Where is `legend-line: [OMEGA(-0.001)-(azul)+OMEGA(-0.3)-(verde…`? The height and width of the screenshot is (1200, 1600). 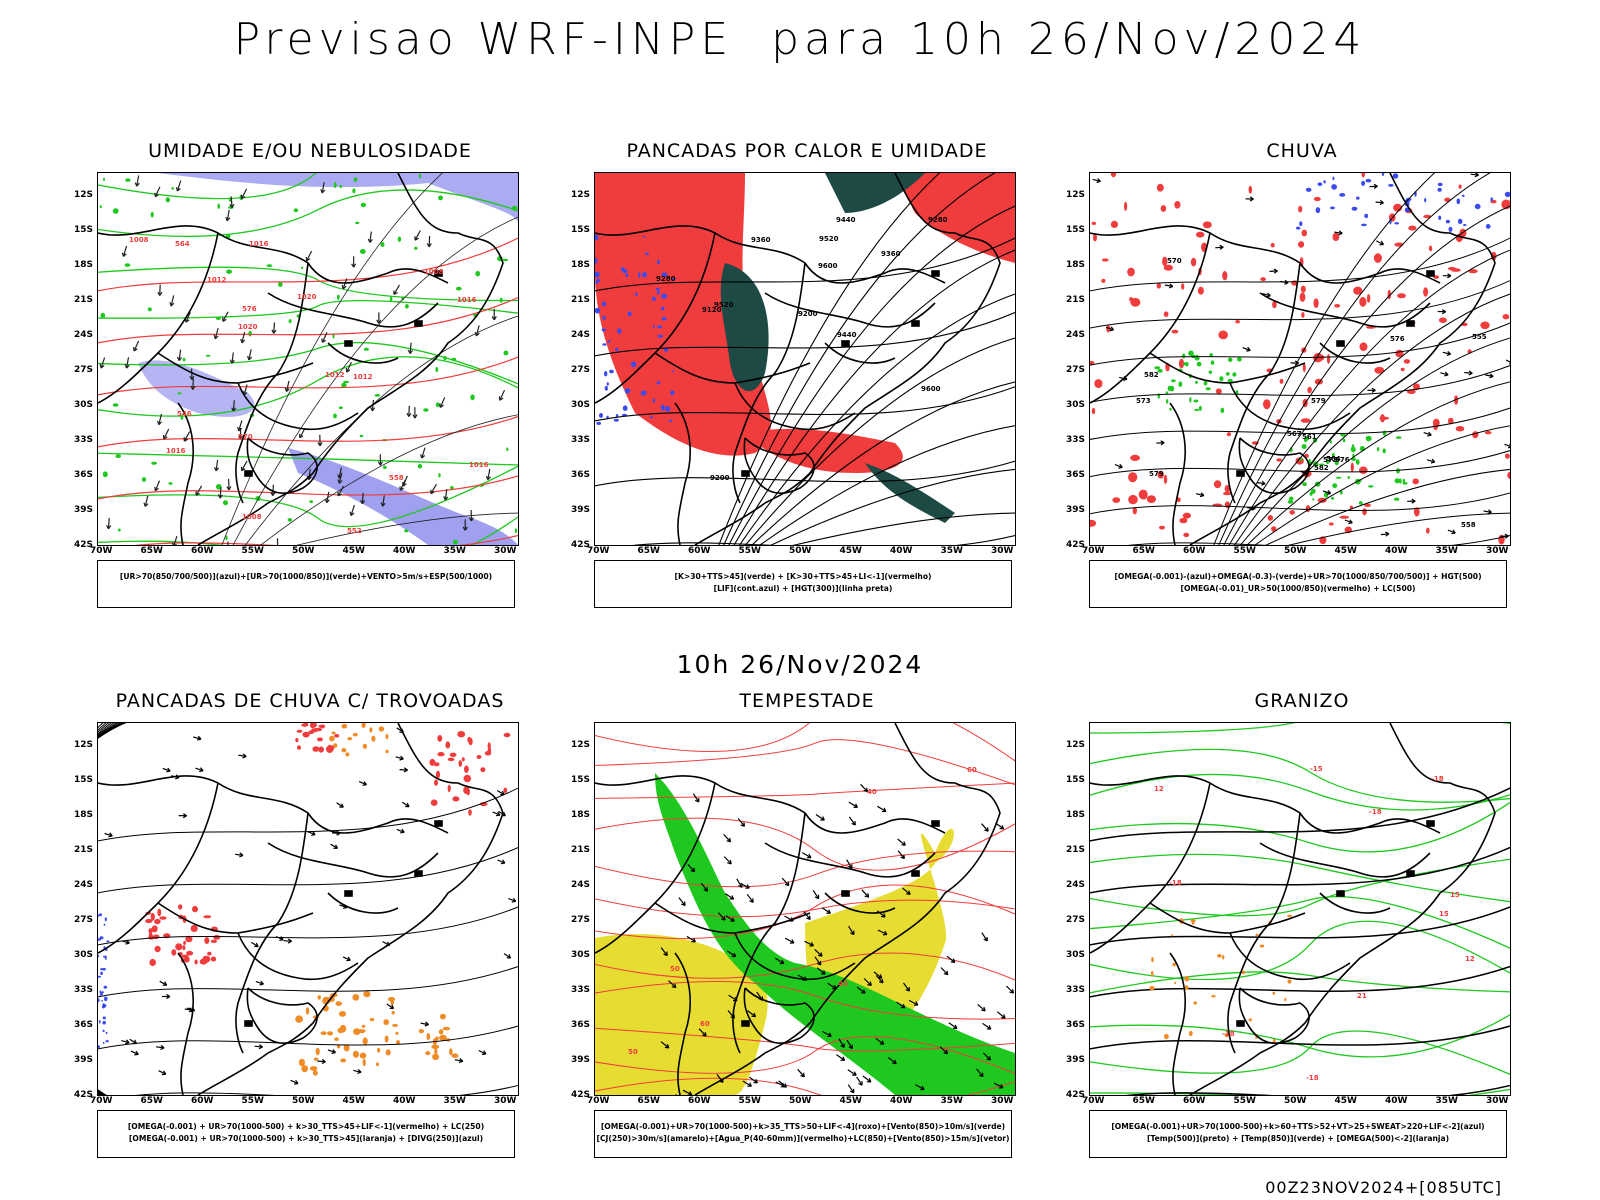
legend-line: [OMEGA(-0.001)-(azul)+OMEGA(-0.3)-(verde… is located at coordinates (1298, 576).